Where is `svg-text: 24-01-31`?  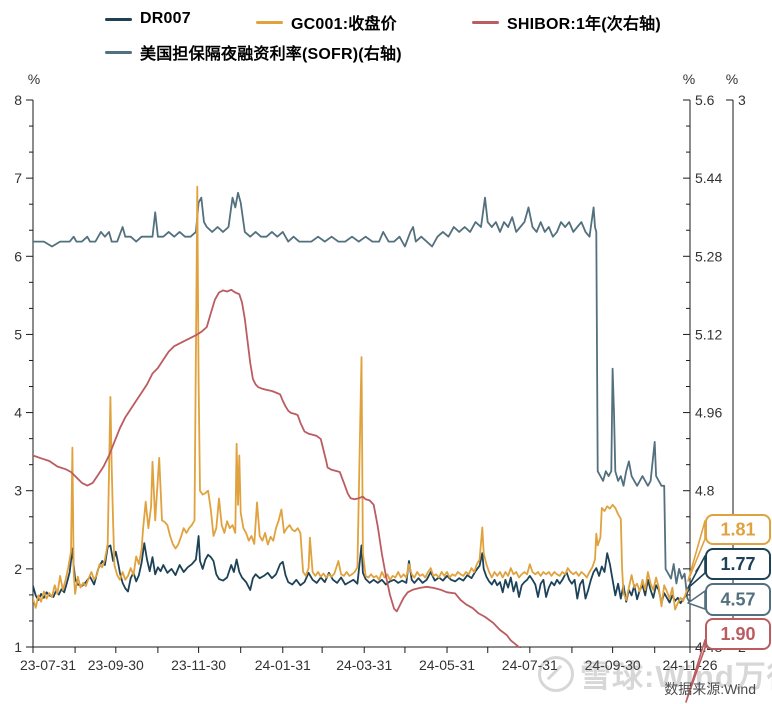 svg-text: 24-01-31 is located at coordinates (283, 665).